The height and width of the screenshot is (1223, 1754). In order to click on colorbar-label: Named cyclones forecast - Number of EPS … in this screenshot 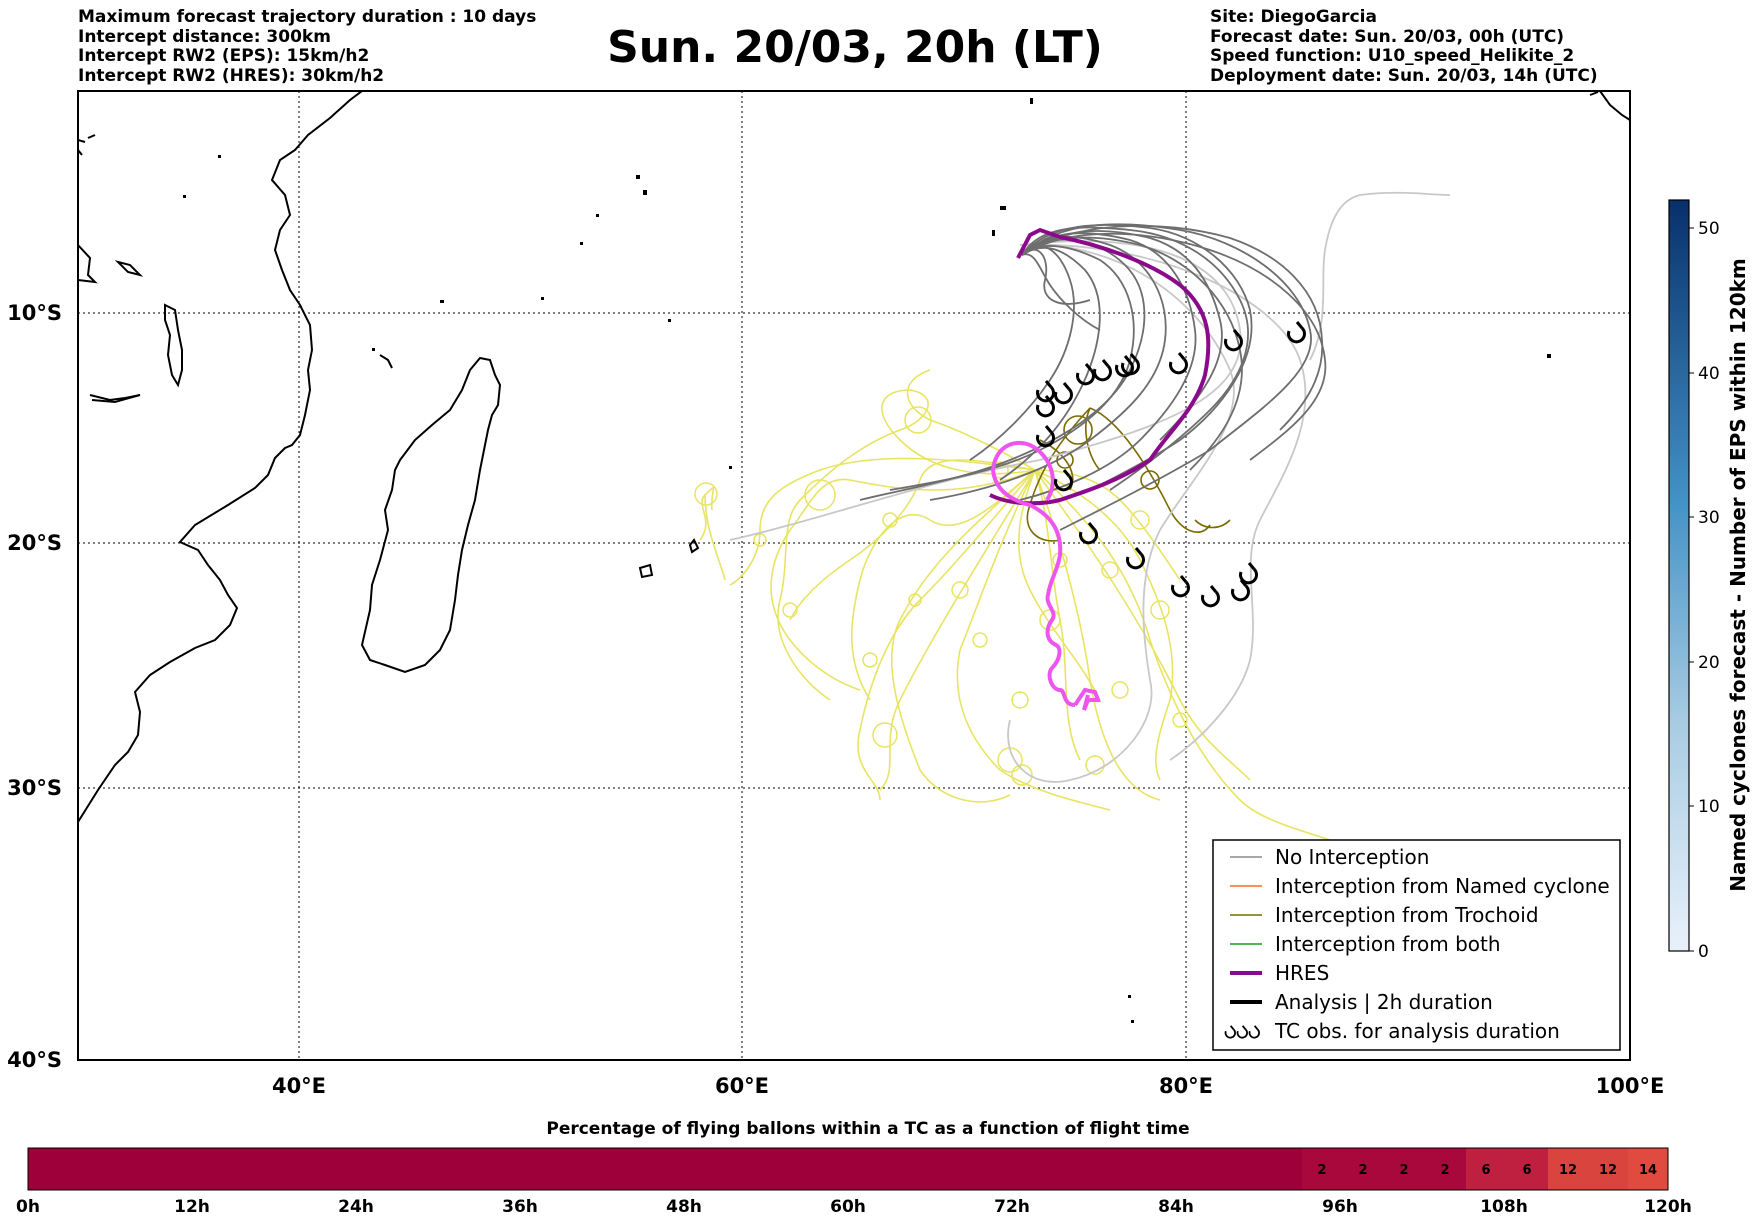, I will do `click(1738, 575)`.